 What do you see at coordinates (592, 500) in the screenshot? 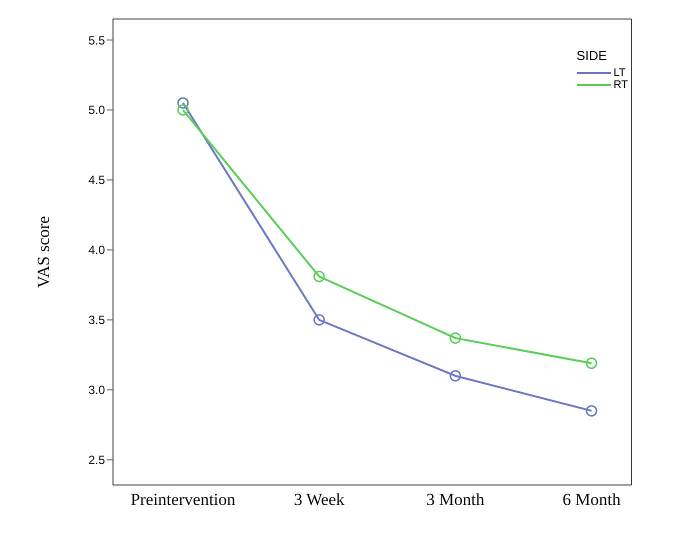
I see `x-tick-label: 6 Month` at bounding box center [592, 500].